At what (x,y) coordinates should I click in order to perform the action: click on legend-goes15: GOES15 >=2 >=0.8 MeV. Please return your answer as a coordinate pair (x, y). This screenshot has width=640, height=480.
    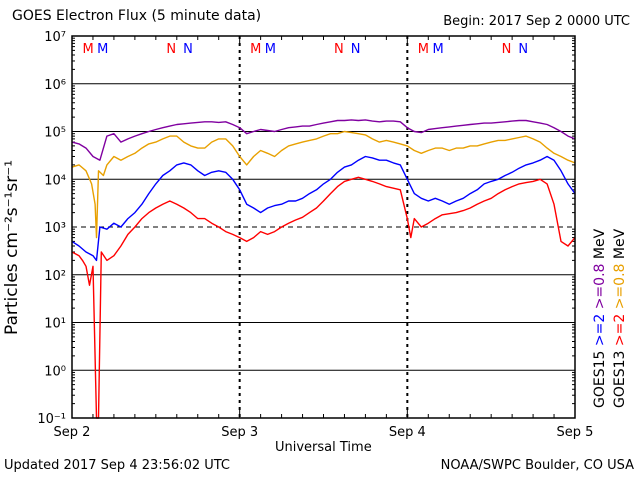
    Looking at the image, I should click on (600, 318).